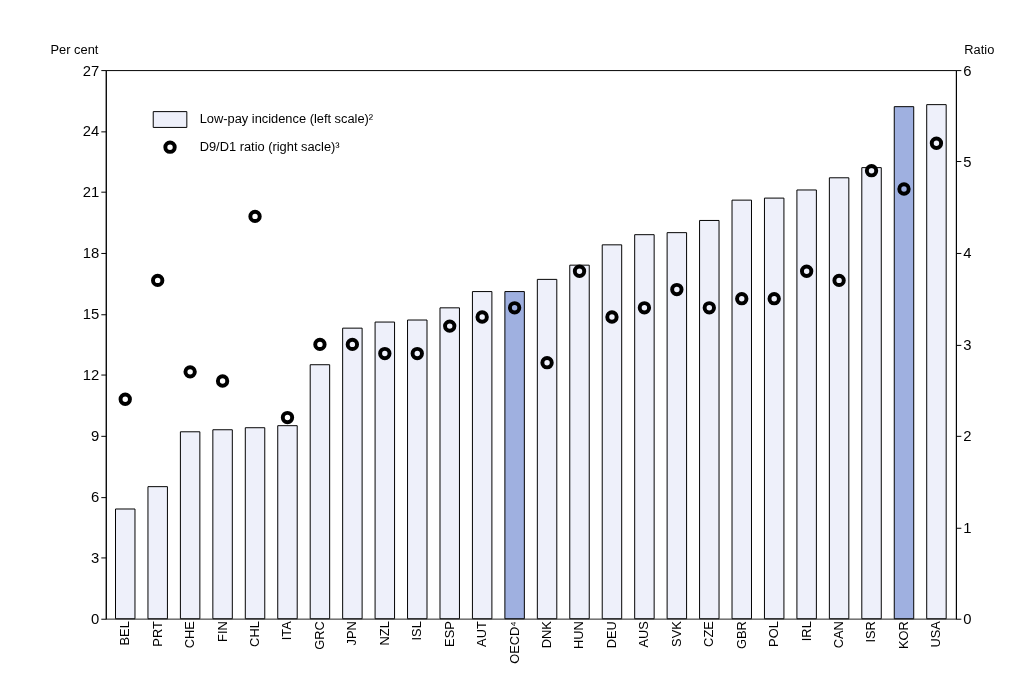 The width and height of the screenshot is (1034, 689). What do you see at coordinates (157, 634) in the screenshot?
I see `x-tick-label: PRT` at bounding box center [157, 634].